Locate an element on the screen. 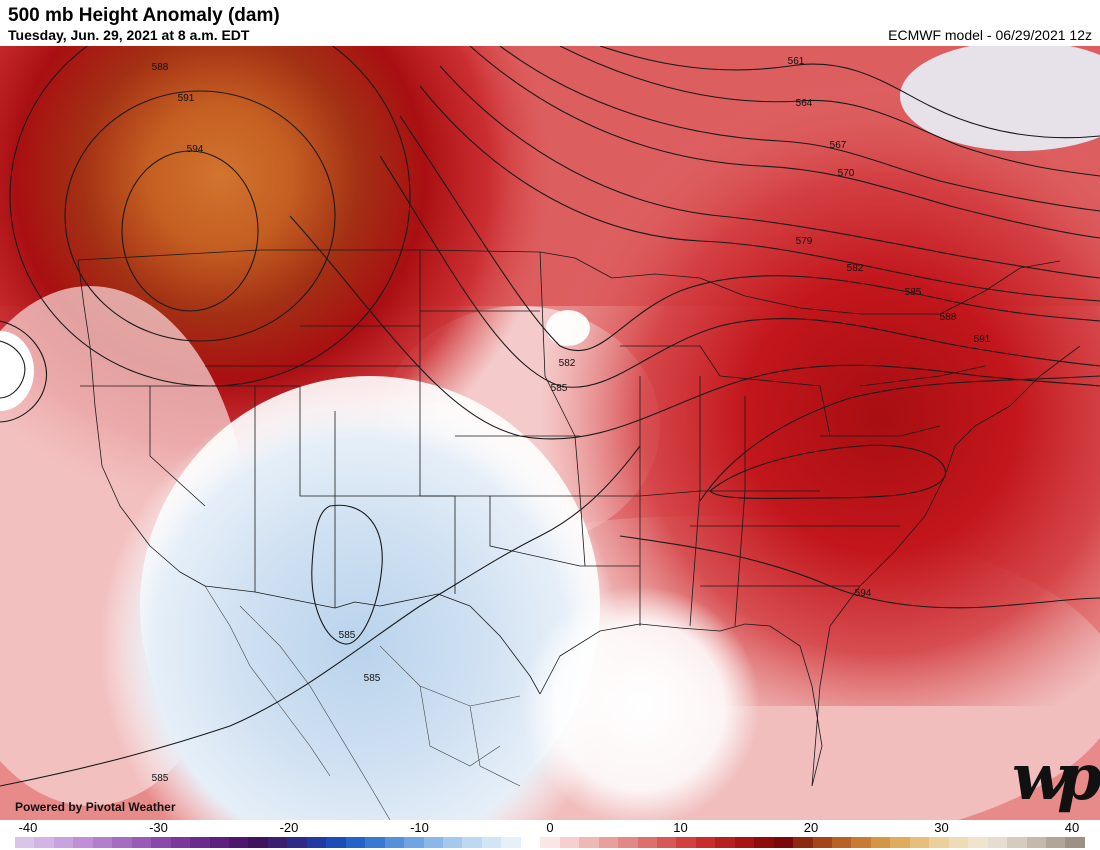 The width and height of the screenshot is (1100, 850). contour-label: 579 is located at coordinates (804, 241).